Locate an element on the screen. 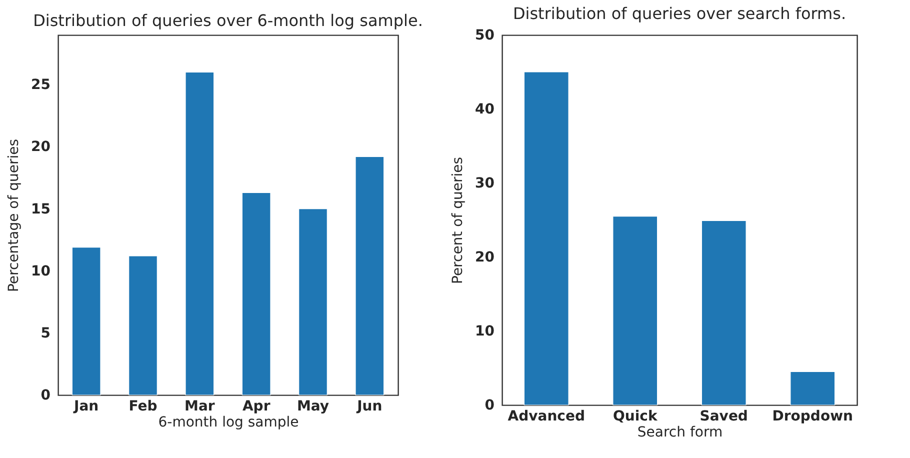  y-tick-label: 50 is located at coordinates (485, 36).